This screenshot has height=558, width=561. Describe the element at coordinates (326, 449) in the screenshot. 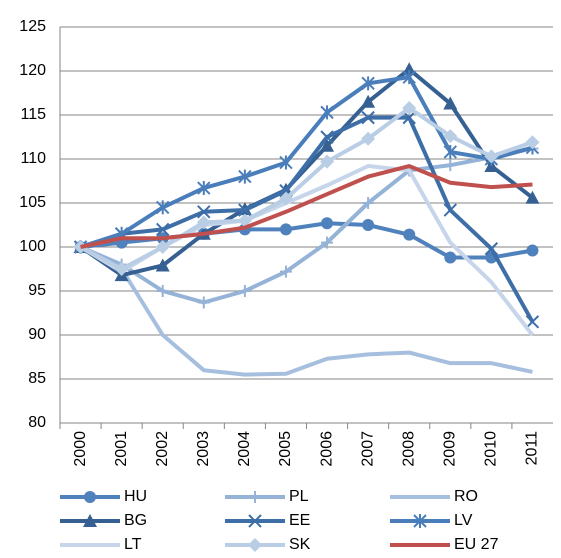

I see `x-tick-label: 2006` at that location.